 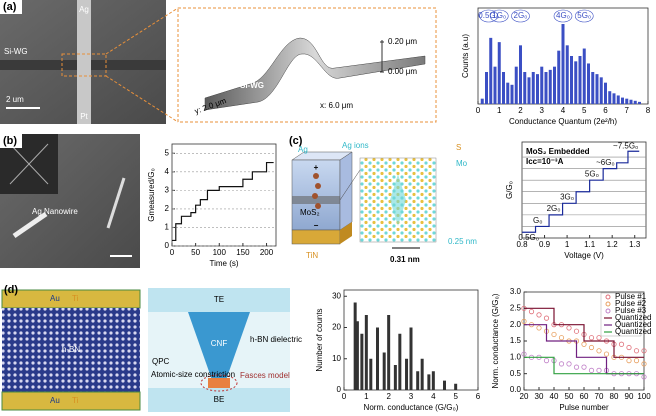 What do you see at coordinates (465, 56) in the screenshot?
I see `y-axis-label: Counts (a.u)` at bounding box center [465, 56].